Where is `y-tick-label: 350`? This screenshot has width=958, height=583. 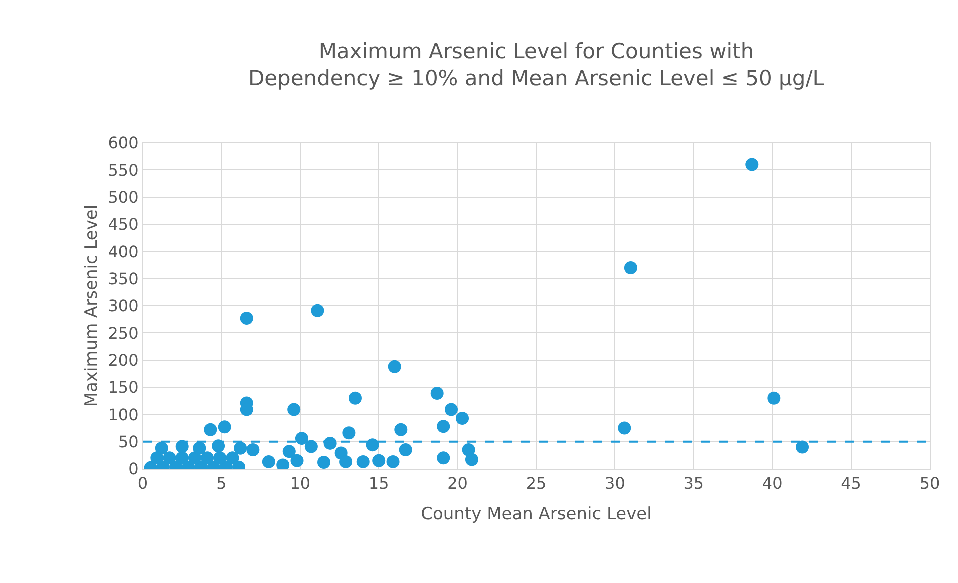 y-tick-label: 350 is located at coordinates (123, 278).